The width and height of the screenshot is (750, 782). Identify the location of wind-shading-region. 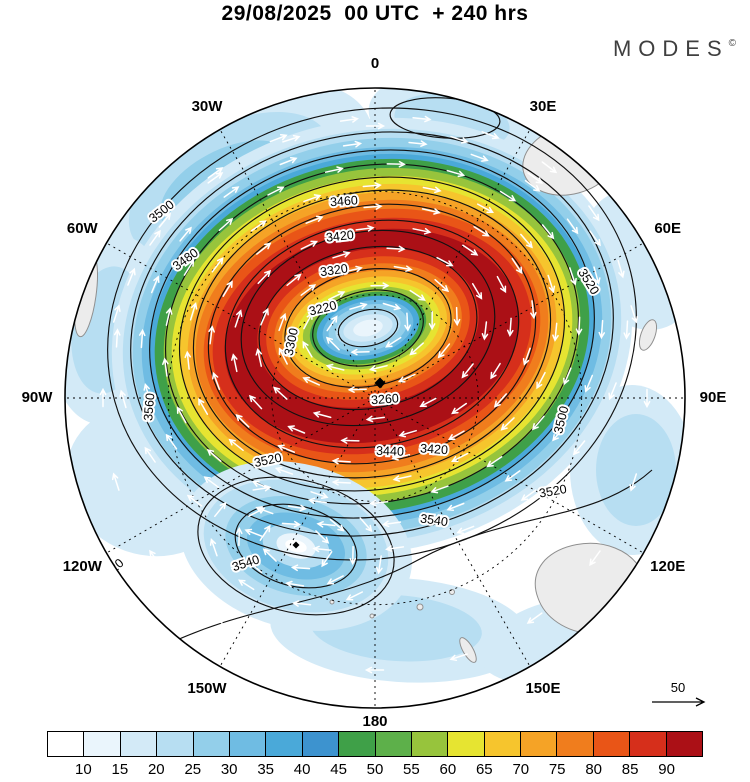
(636, 470).